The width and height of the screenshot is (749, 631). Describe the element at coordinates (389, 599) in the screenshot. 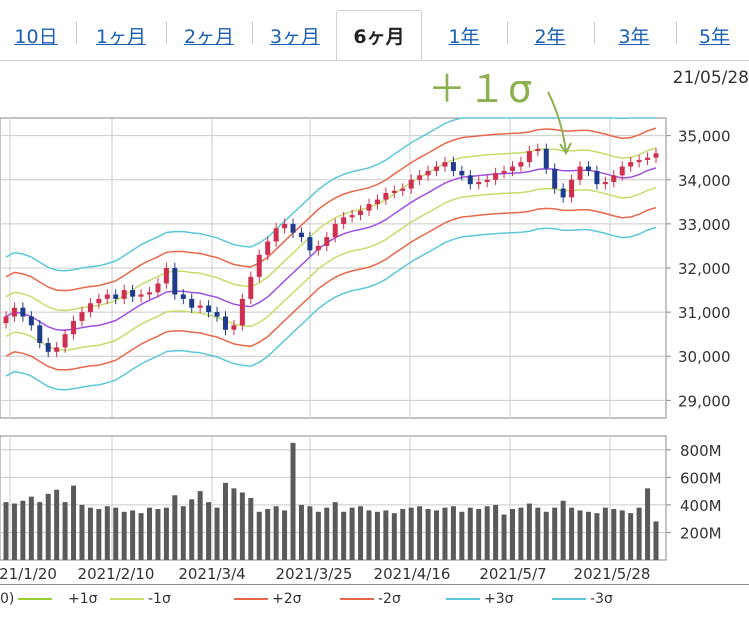

I see `legend-label: -2σ` at that location.